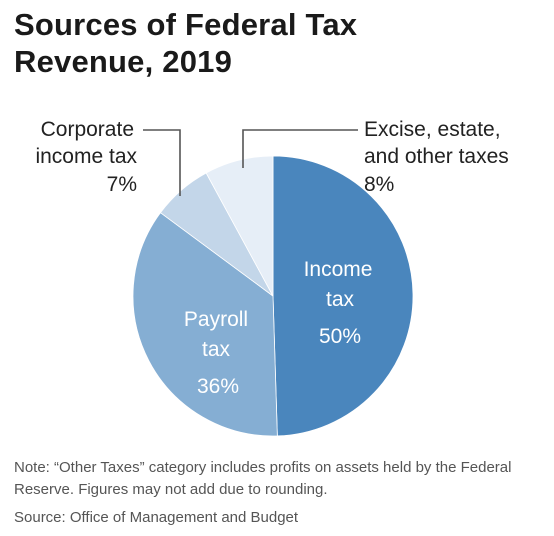 Image resolution: width=554 pixels, height=536 pixels. I want to click on slice-label-payroll-pct: 36%, so click(218, 386).